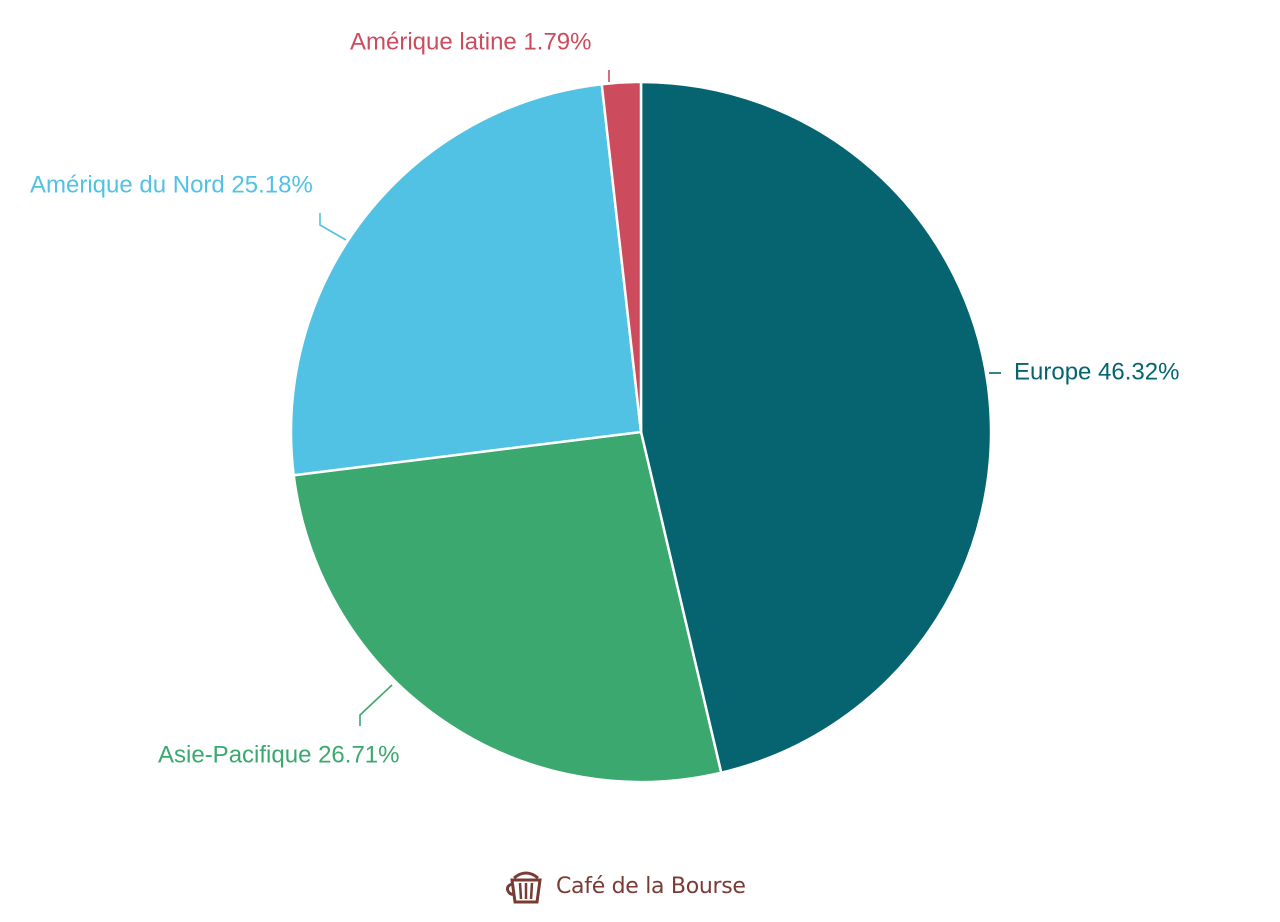 This screenshot has height=922, width=1280. I want to click on pie-slice-am-rique-latine, so click(621, 257).